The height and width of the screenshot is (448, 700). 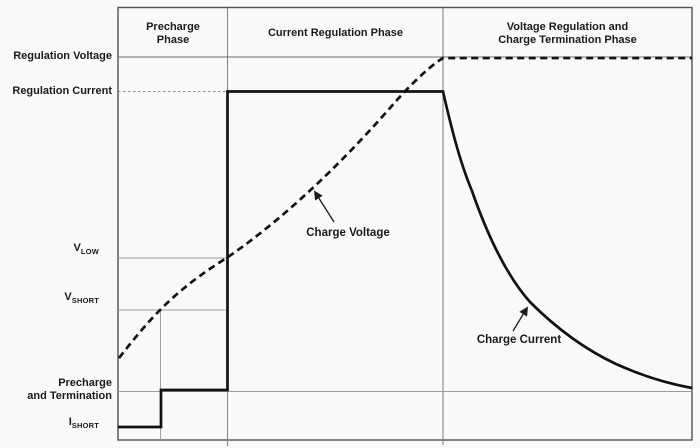 What do you see at coordinates (70, 422) in the screenshot?
I see `ylabel-i-short-base: I` at bounding box center [70, 422].